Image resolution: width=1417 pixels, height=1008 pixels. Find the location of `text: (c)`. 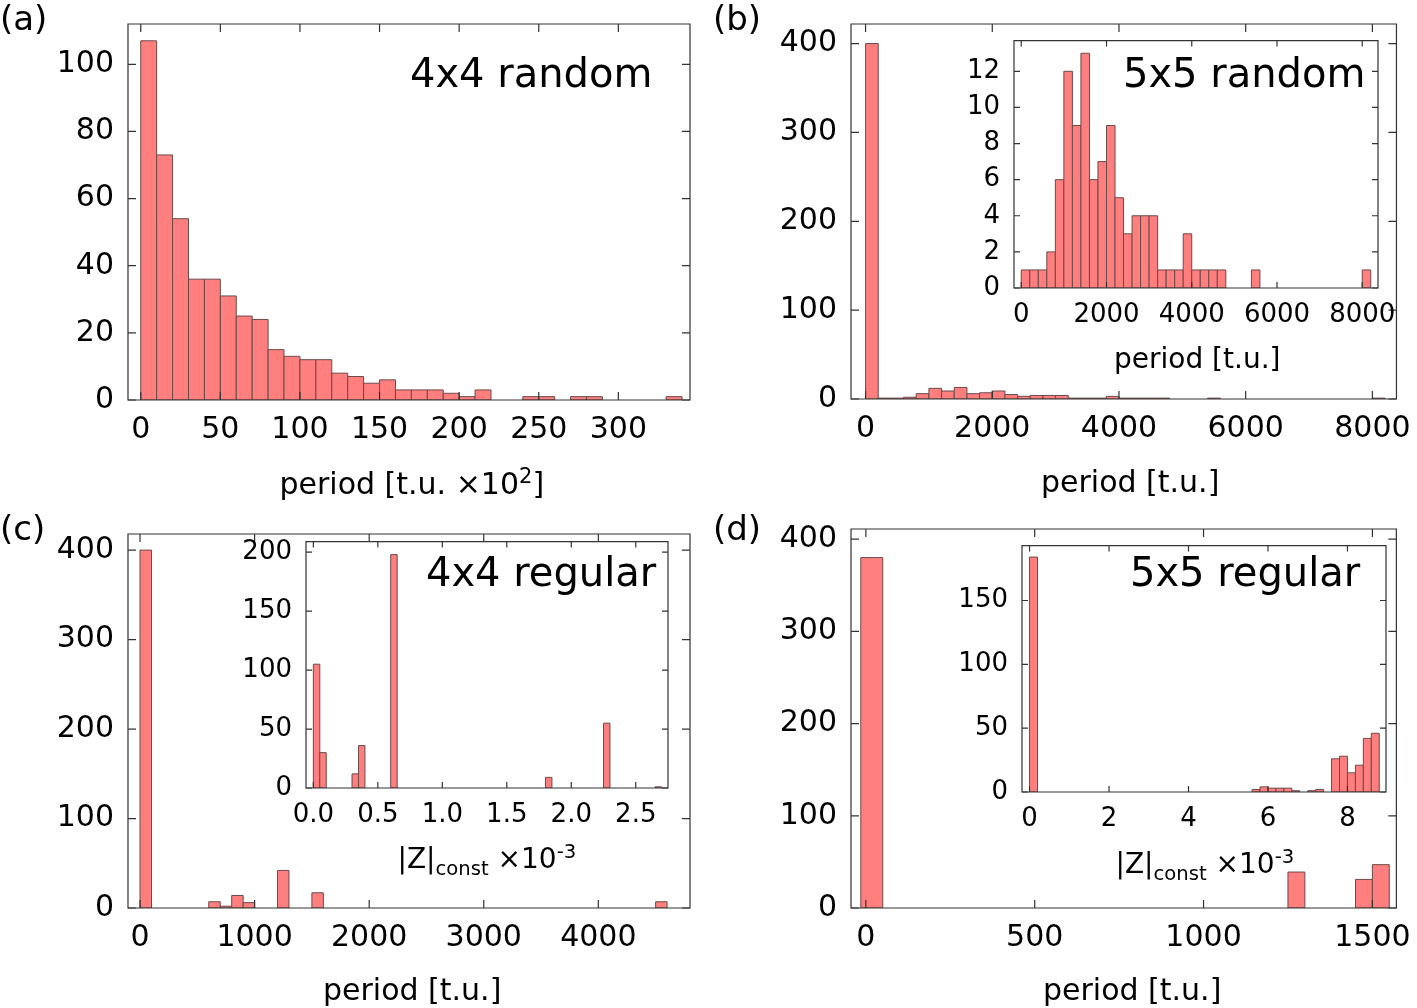

text: (c) is located at coordinates (23, 528).